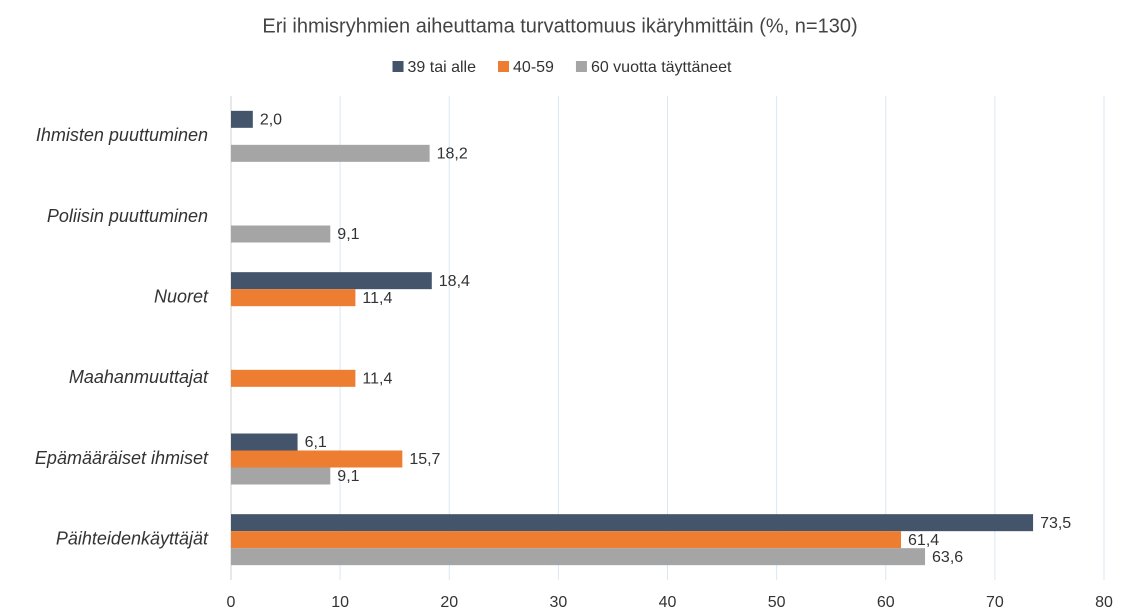 Image resolution: width=1127 pixels, height=610 pixels. Describe the element at coordinates (668, 602) in the screenshot. I see `x-tick-label: 40` at that location.